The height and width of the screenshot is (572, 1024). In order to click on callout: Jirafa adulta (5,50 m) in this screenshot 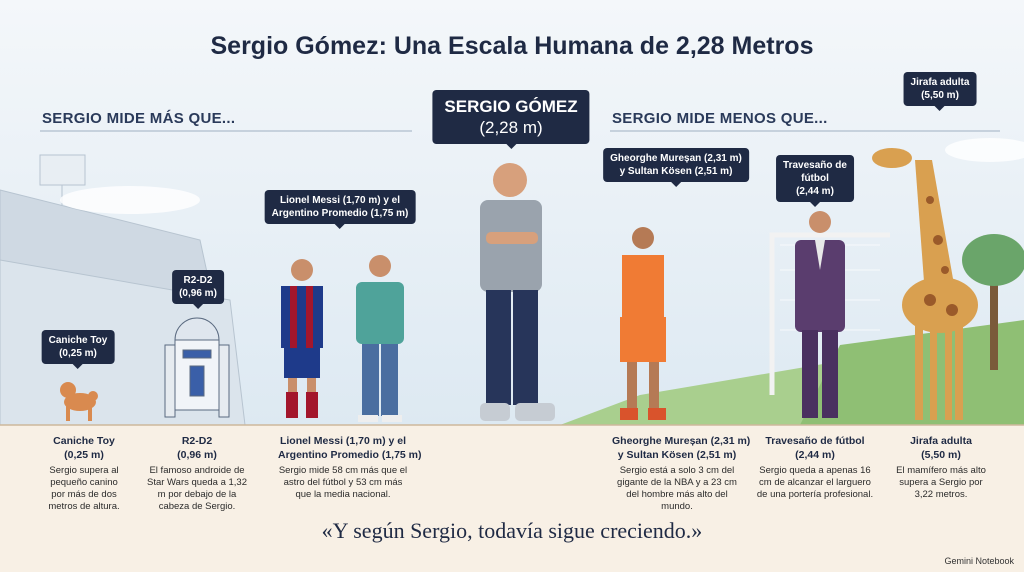, I will do `click(940, 91)`.